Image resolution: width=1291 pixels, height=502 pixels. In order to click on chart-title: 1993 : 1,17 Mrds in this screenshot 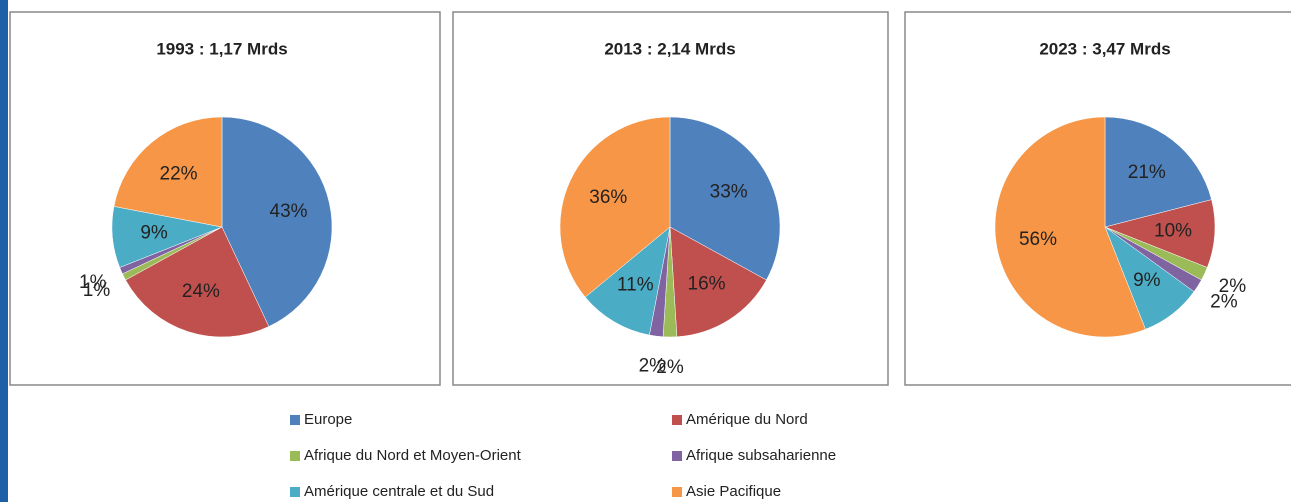, I will do `click(221, 48)`.